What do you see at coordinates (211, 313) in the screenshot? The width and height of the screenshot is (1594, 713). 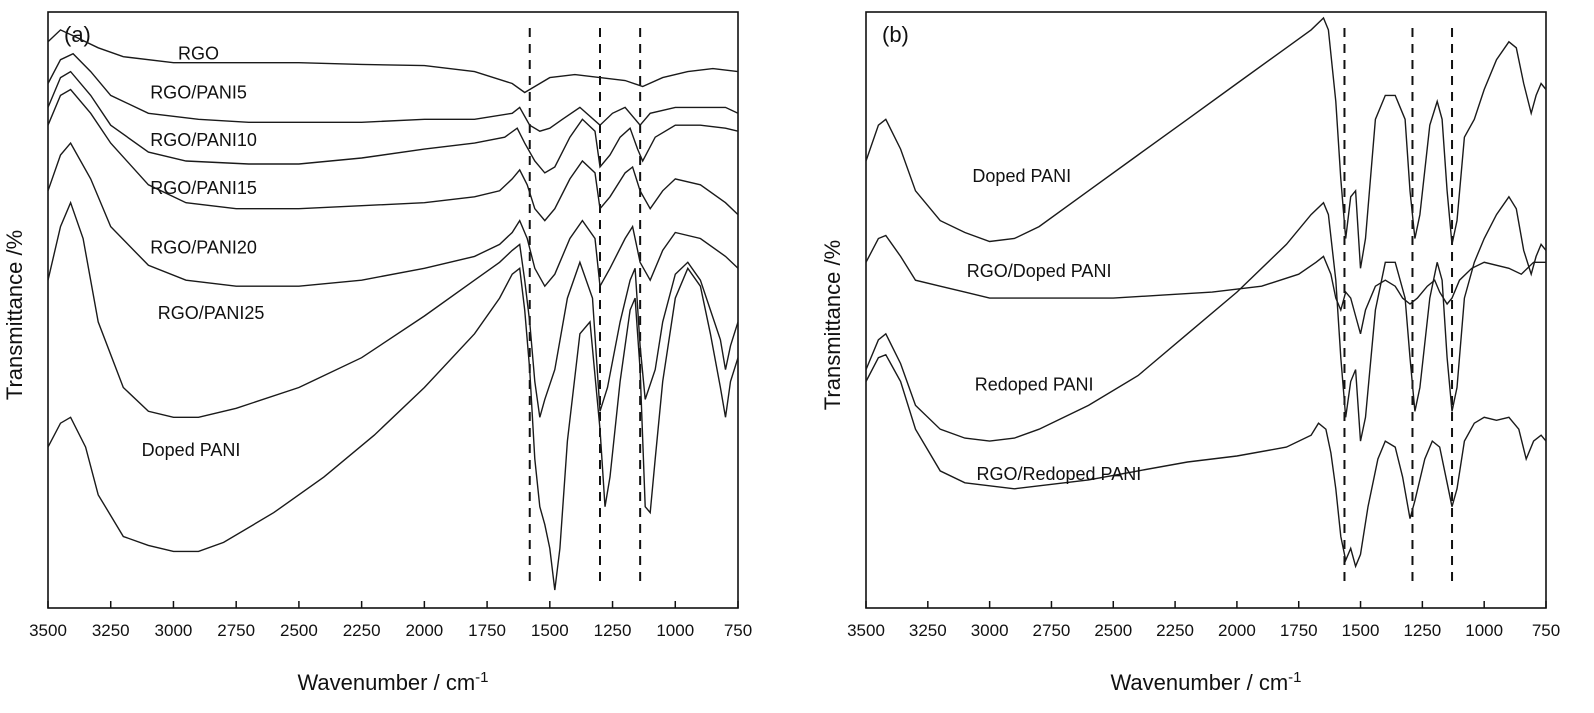 I see `series-label: RGO/PANI25` at bounding box center [211, 313].